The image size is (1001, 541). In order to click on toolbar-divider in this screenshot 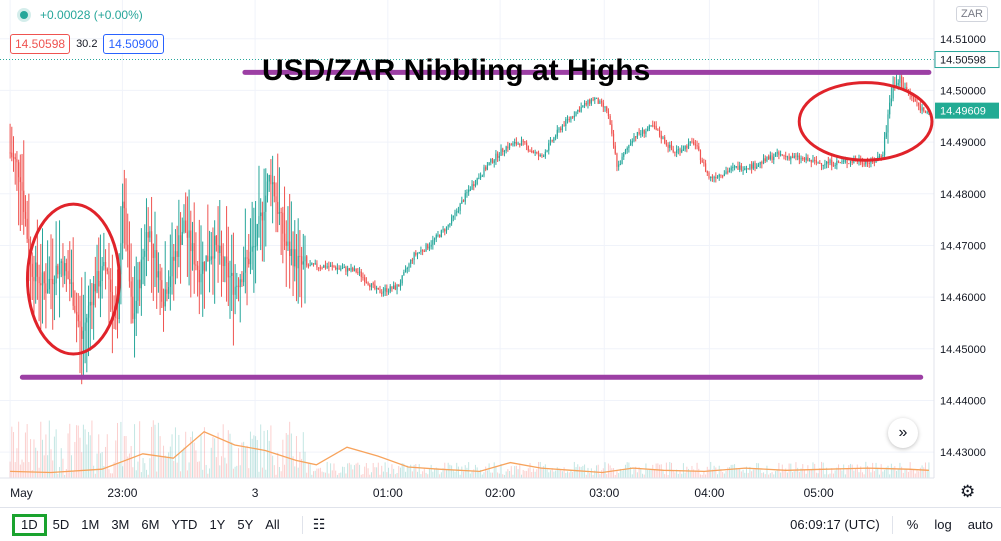, I will do `click(302, 524)`.